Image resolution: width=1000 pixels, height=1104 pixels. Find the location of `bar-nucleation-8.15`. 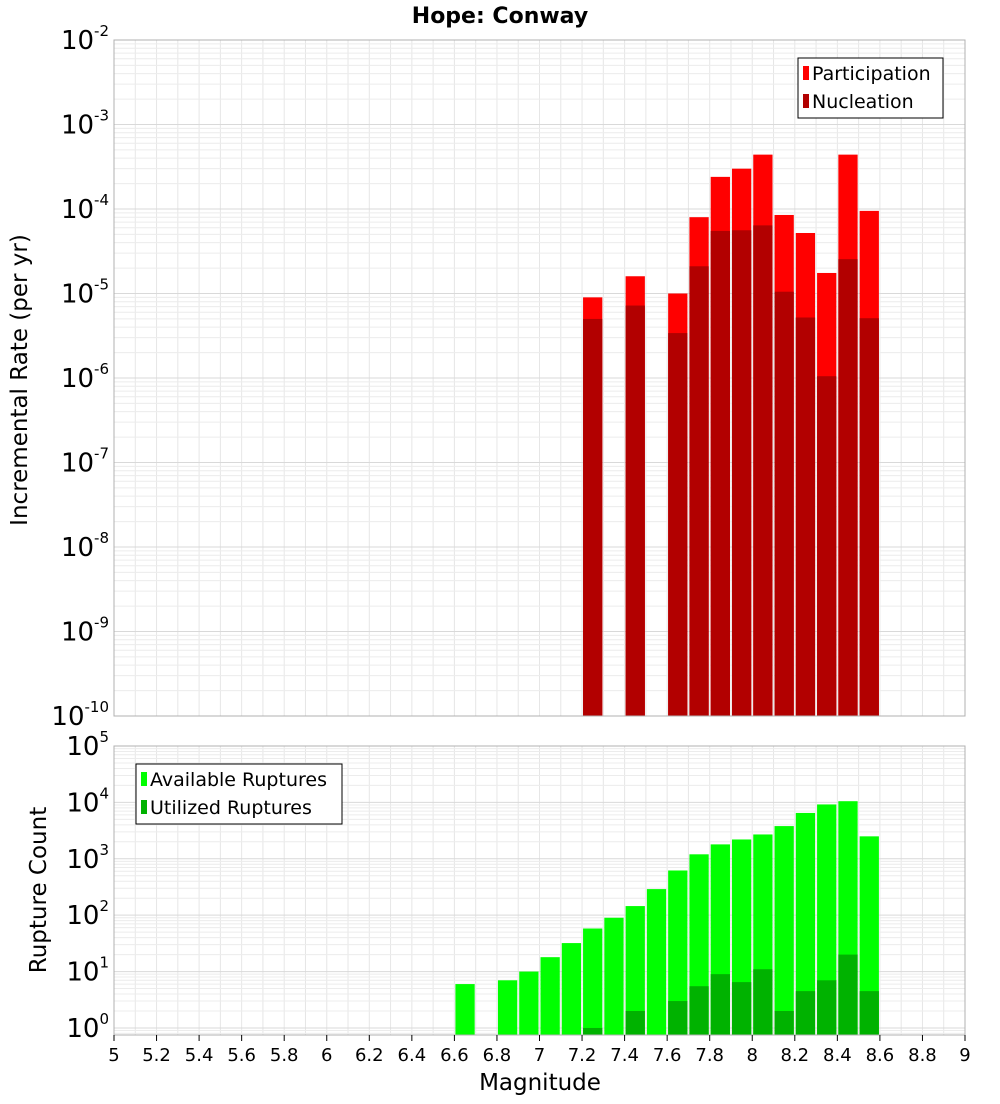

bar-nucleation-8.15 is located at coordinates (784, 503).